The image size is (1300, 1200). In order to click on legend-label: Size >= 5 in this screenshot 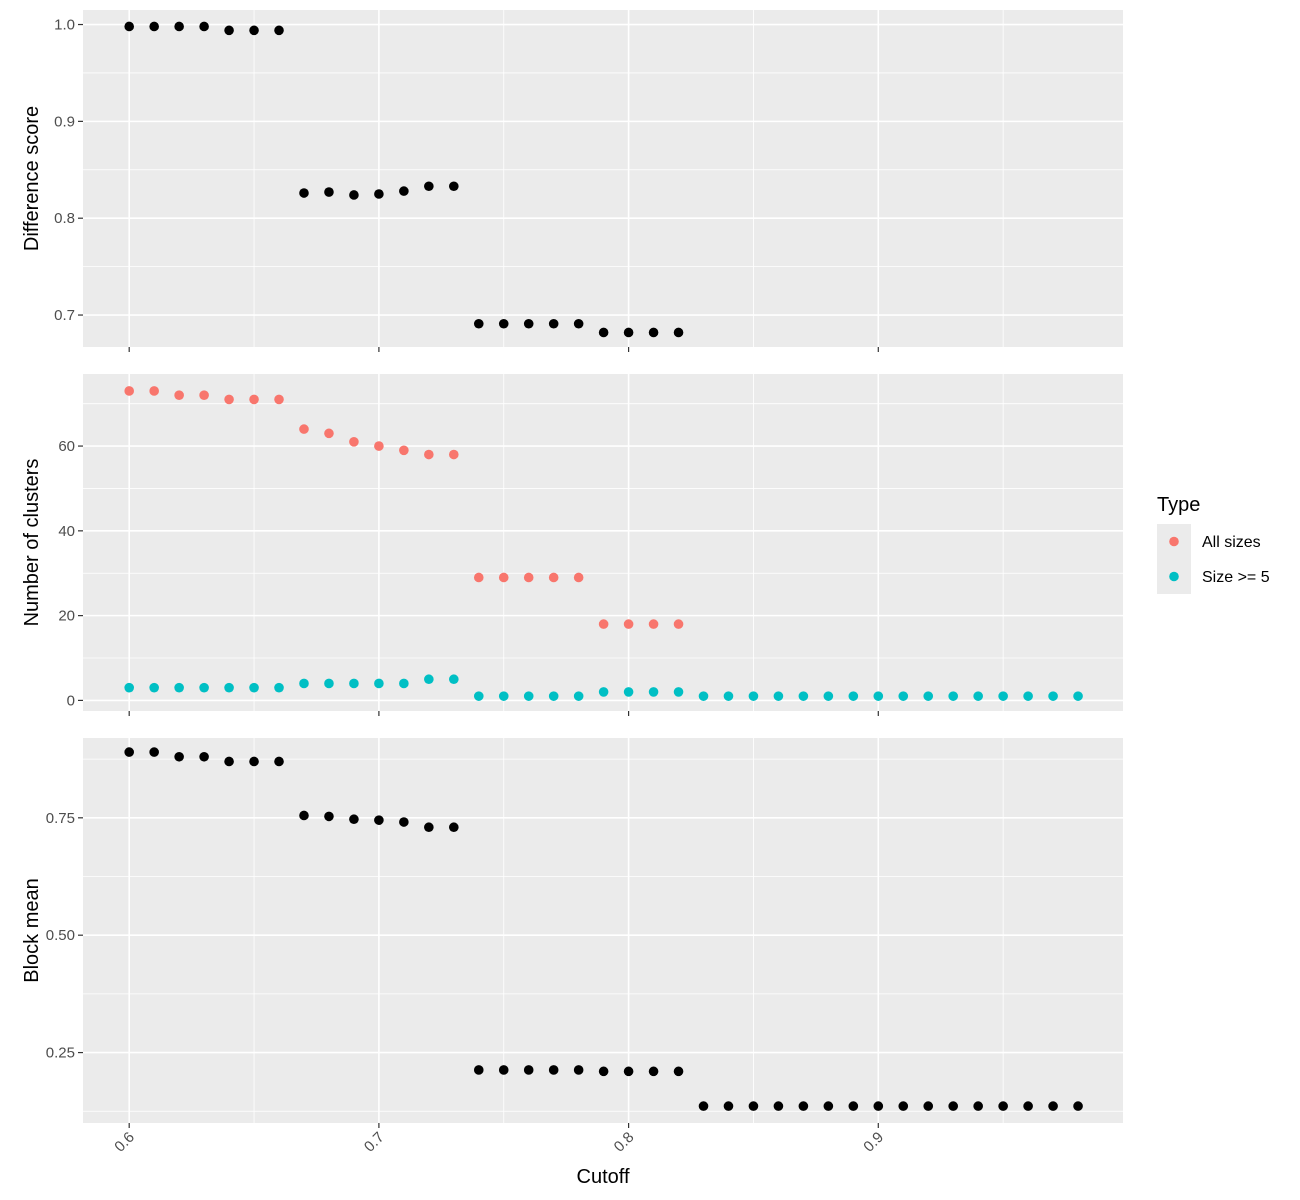, I will do `click(1236, 577)`.